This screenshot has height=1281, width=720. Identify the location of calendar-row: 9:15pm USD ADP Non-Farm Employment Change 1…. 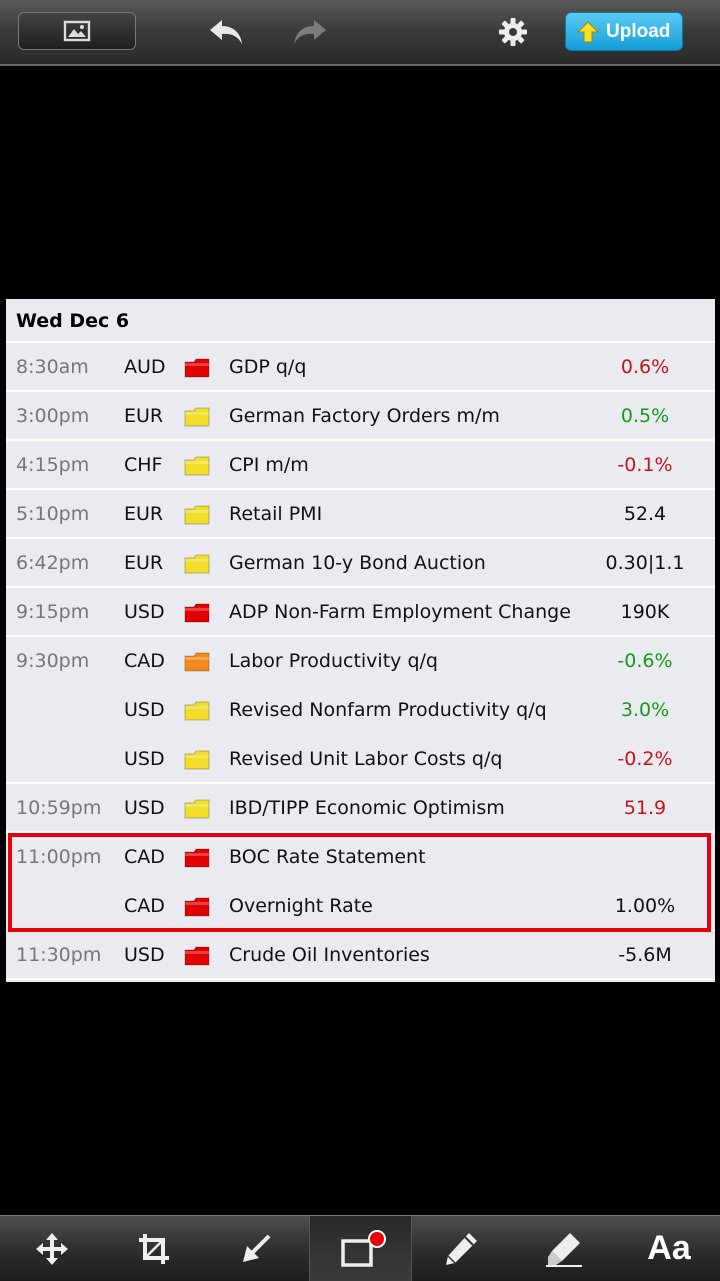
(360, 612).